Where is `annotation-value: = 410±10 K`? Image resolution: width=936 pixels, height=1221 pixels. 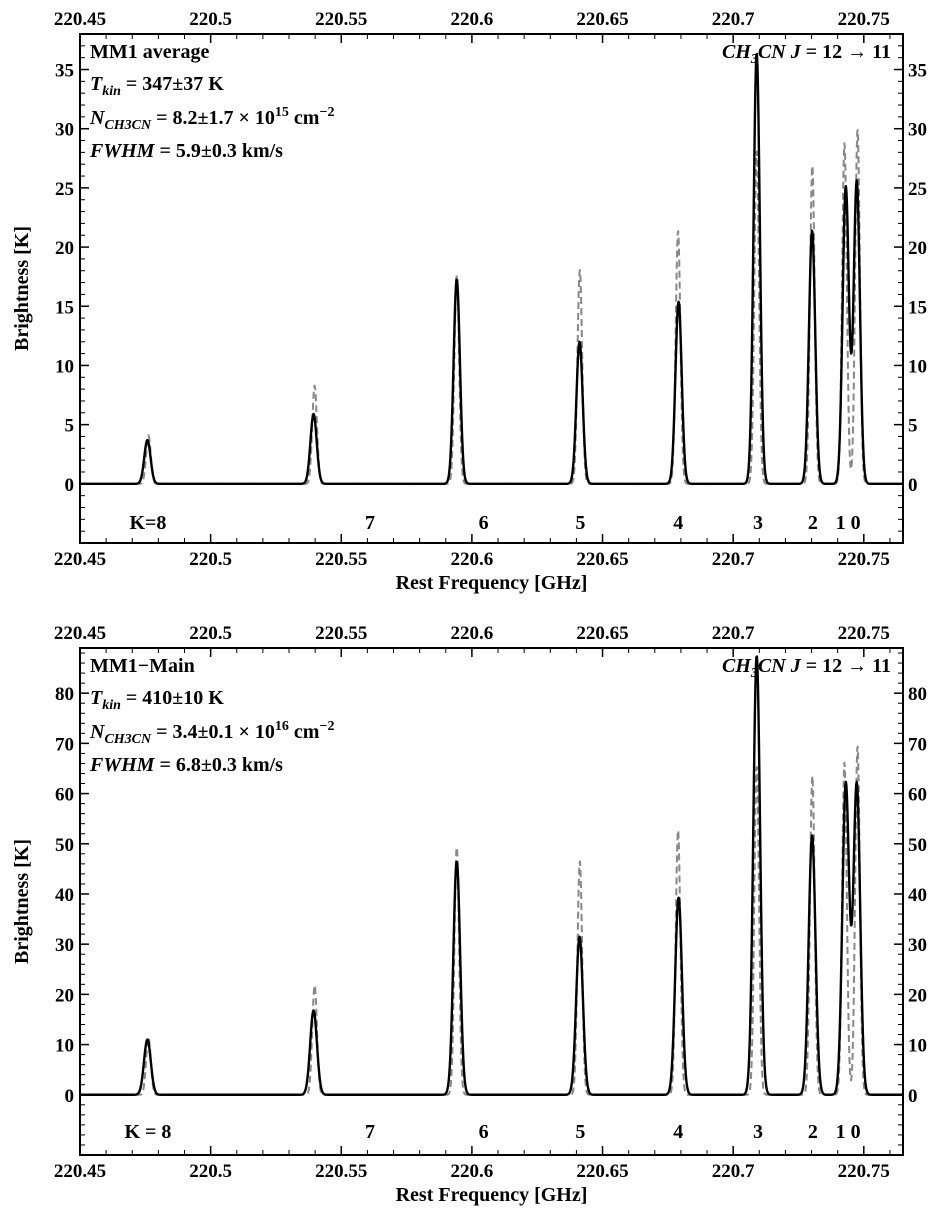 annotation-value: = 410±10 K is located at coordinates (172, 698).